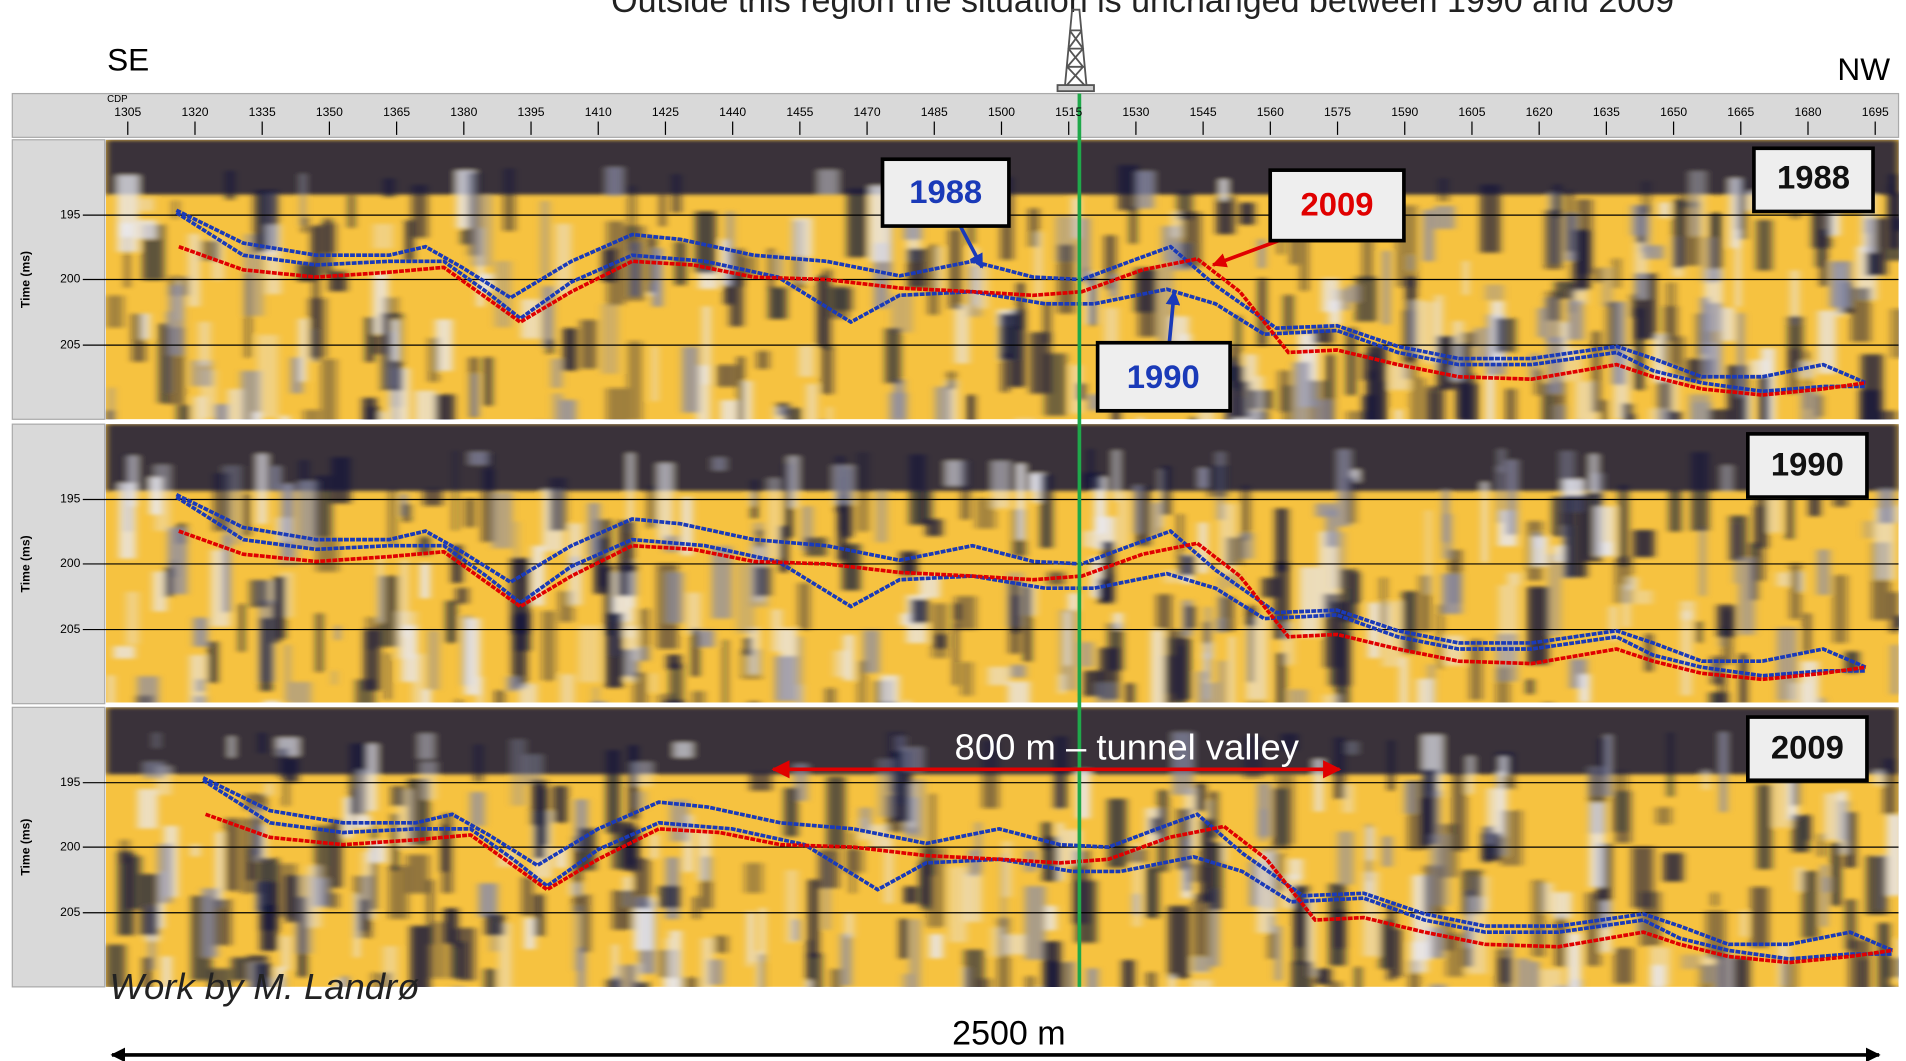  What do you see at coordinates (1606, 112) in the screenshot?
I see `cdp-tick-label: 1635` at bounding box center [1606, 112].